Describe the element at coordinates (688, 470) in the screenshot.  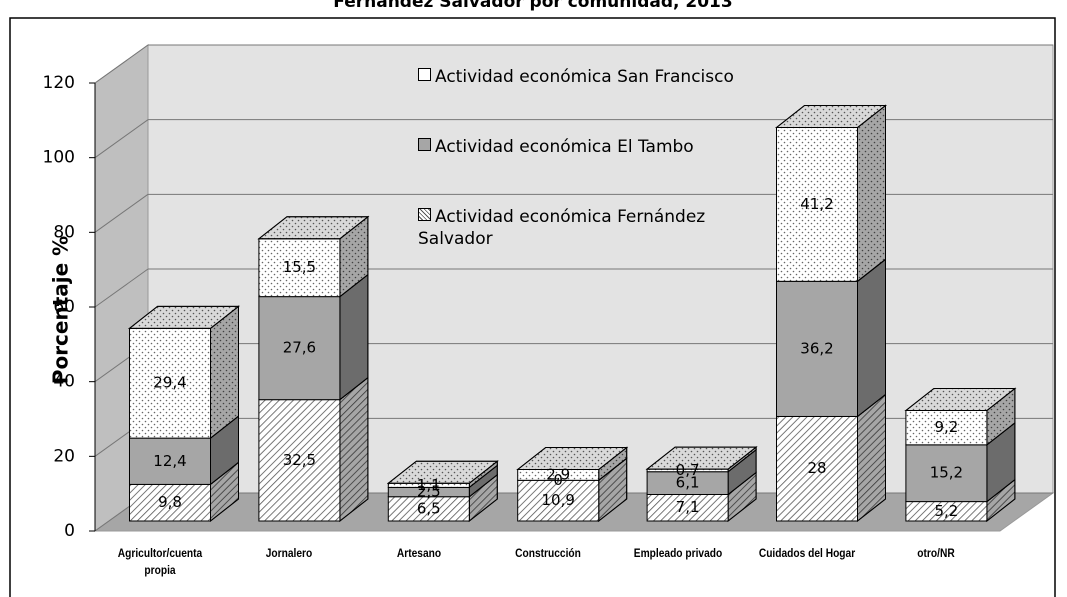
I see `value-label: 0,7` at that location.